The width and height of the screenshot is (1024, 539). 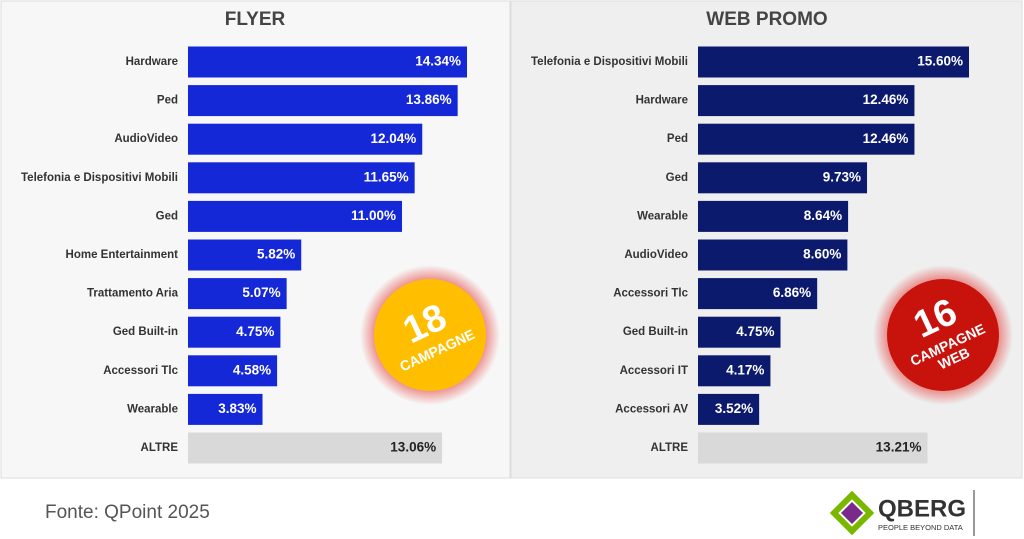 What do you see at coordinates (237, 408) in the screenshot?
I see `value-label: 3.83%` at bounding box center [237, 408].